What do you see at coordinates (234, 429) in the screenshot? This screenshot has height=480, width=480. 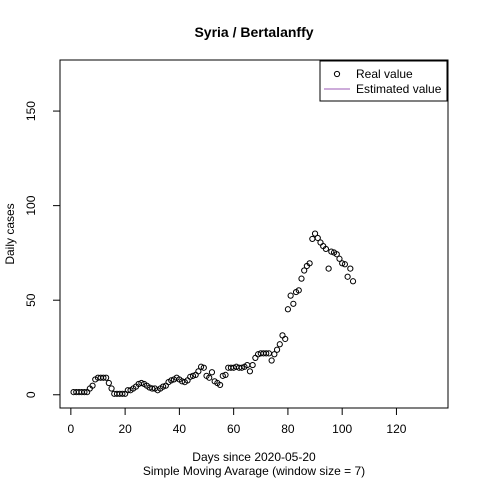 I see `x-tick-label: 60` at bounding box center [234, 429].